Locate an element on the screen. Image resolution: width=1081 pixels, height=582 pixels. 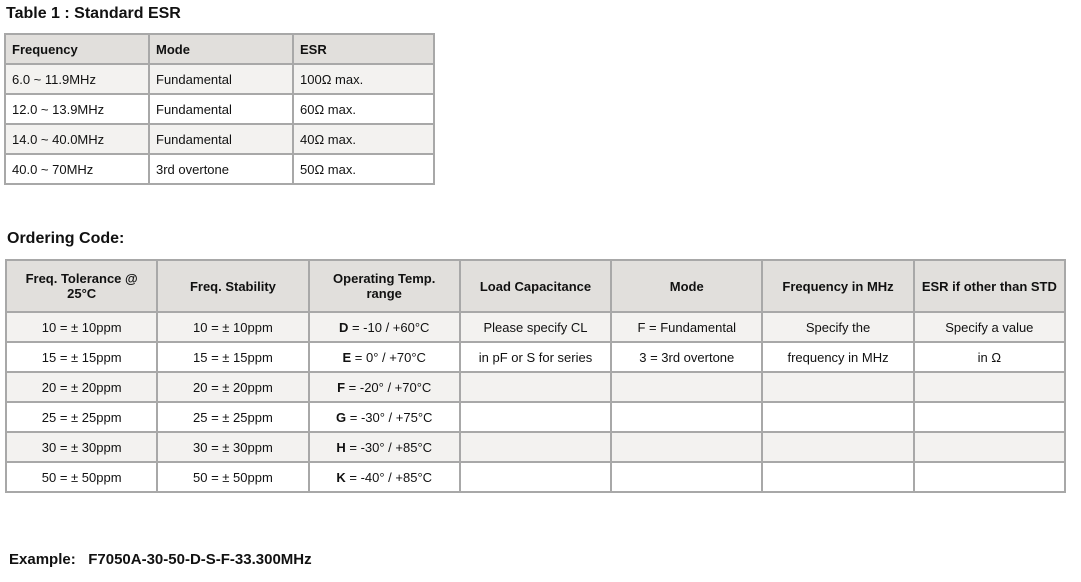
temp-code: G is located at coordinates (341, 417).